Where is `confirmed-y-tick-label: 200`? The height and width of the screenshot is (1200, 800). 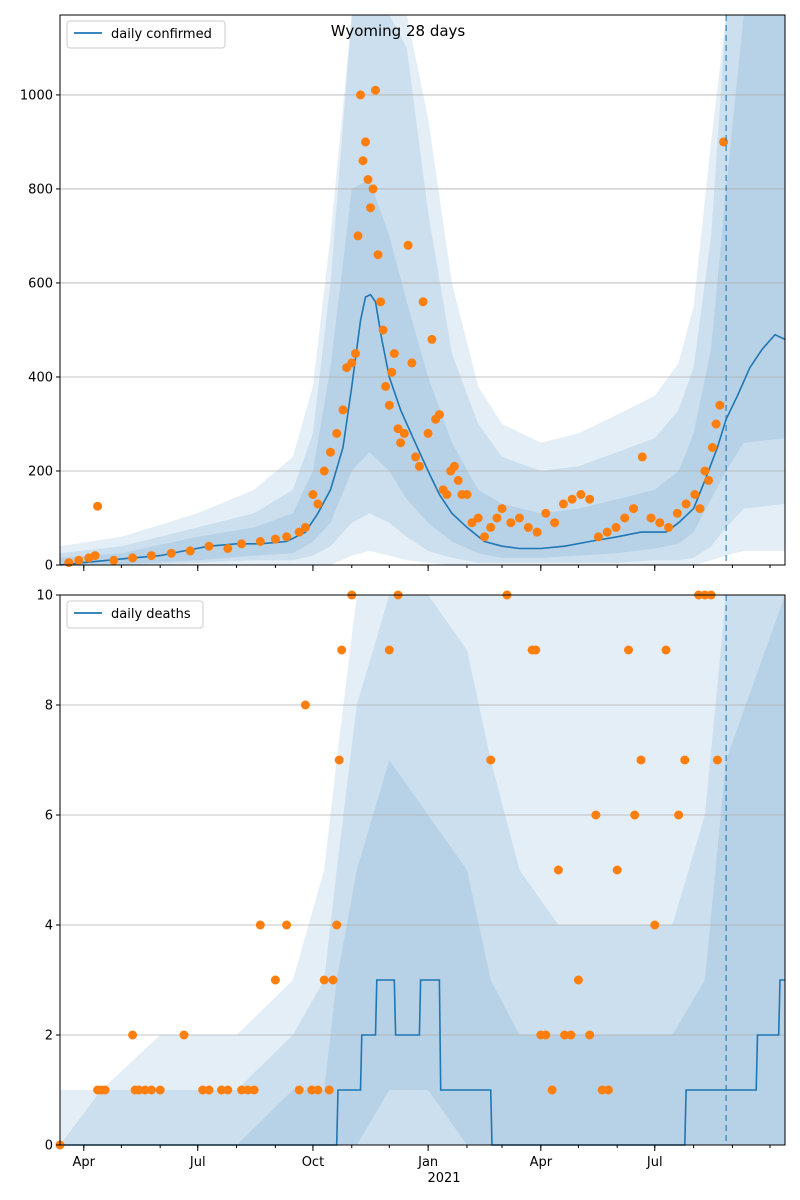 confirmed-y-tick-label: 200 is located at coordinates (40, 471).